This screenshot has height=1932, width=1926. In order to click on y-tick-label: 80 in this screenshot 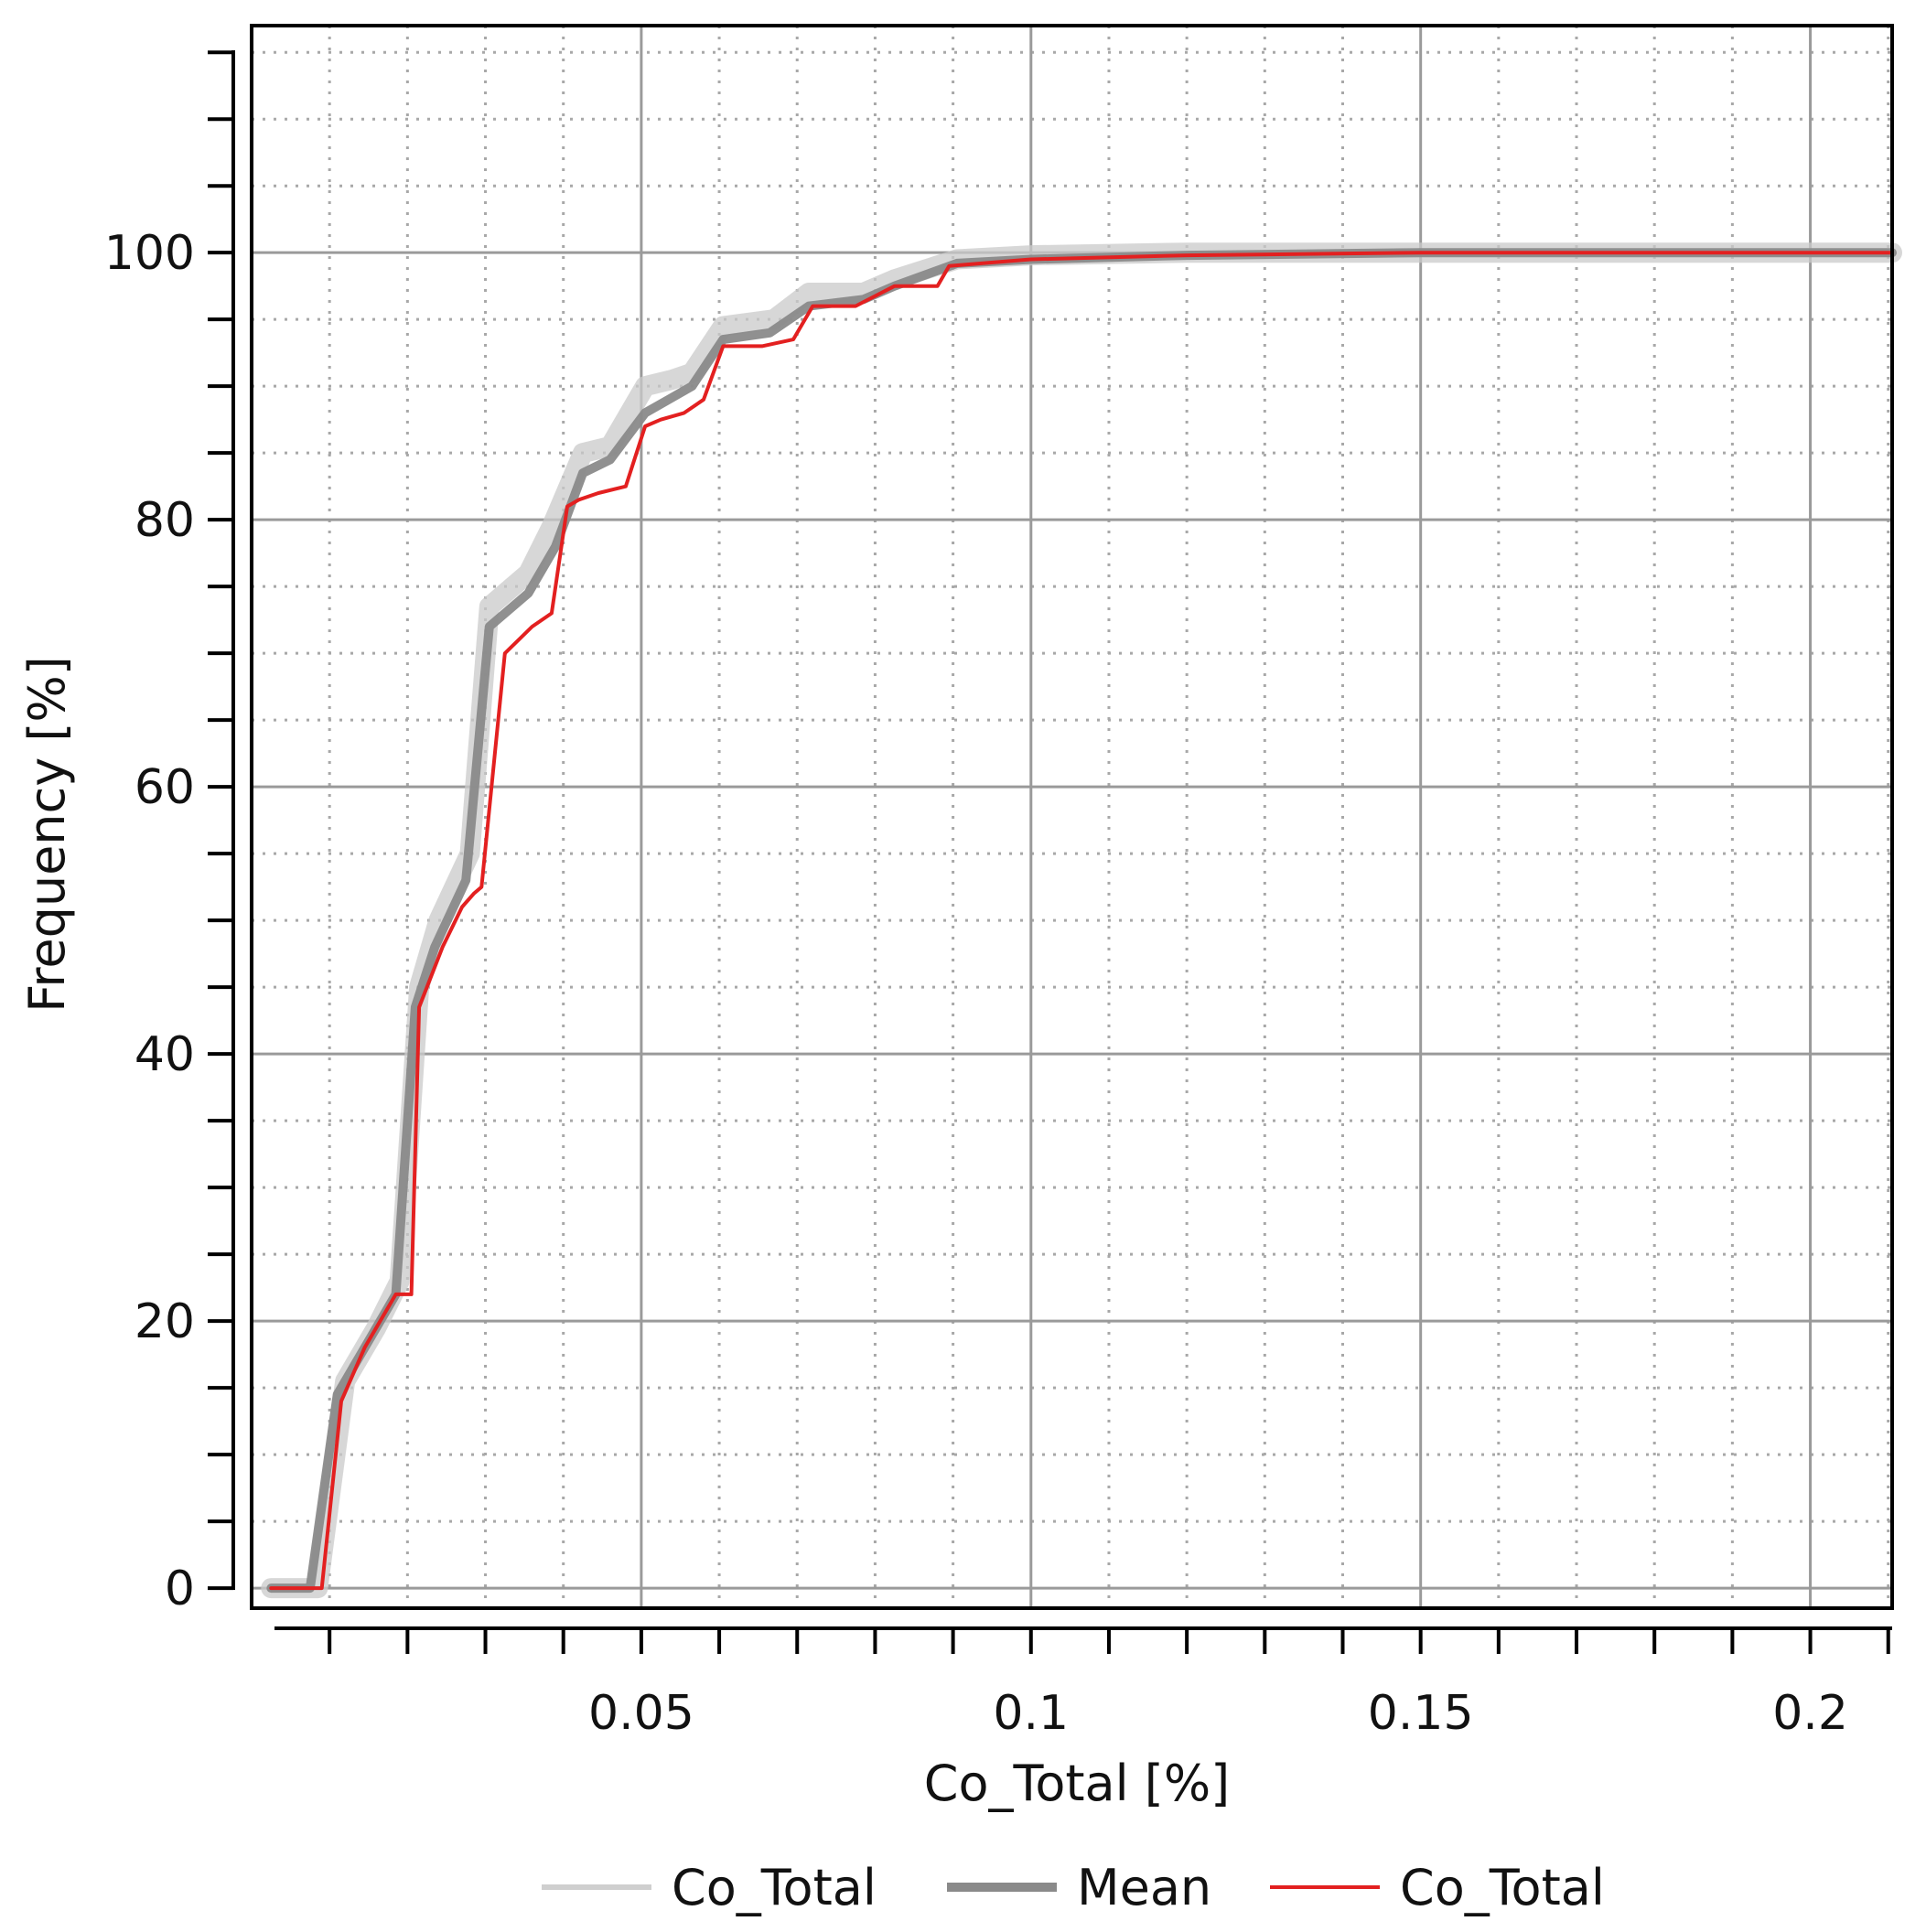, I will do `click(164, 520)`.